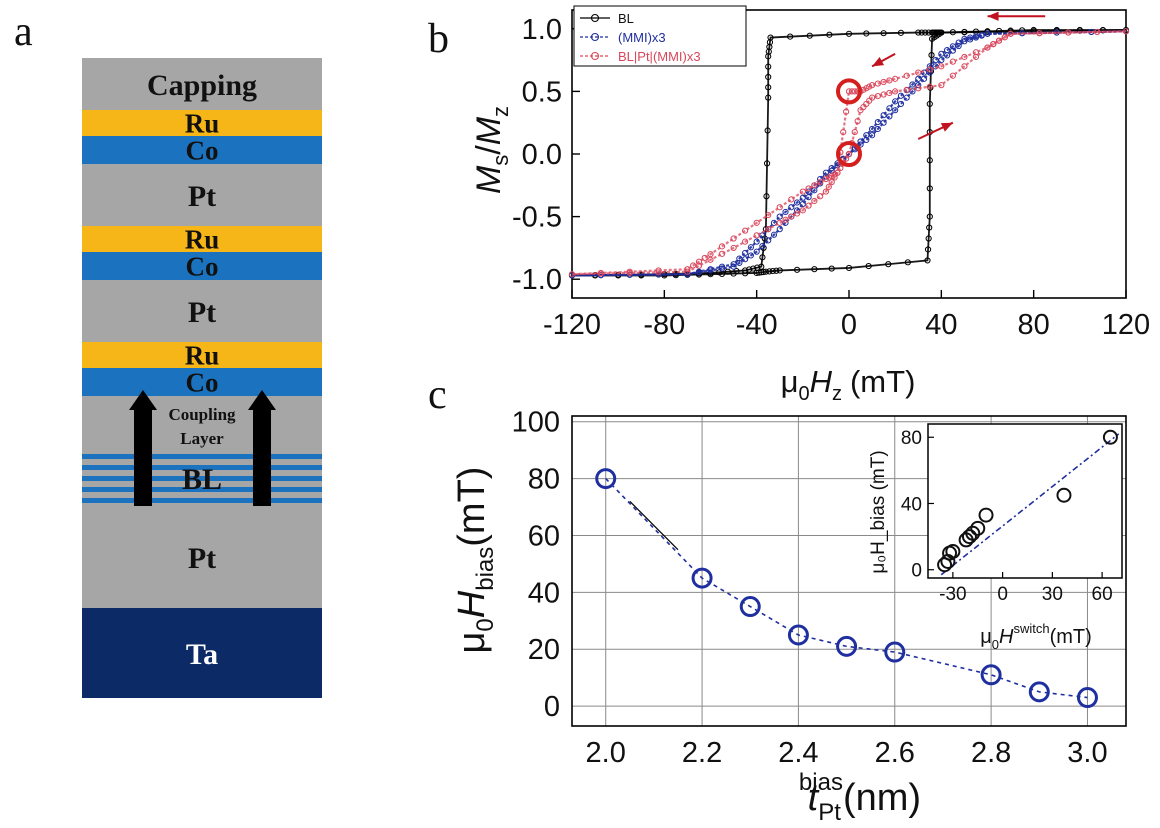  I want to click on series-line, so click(846, 588).